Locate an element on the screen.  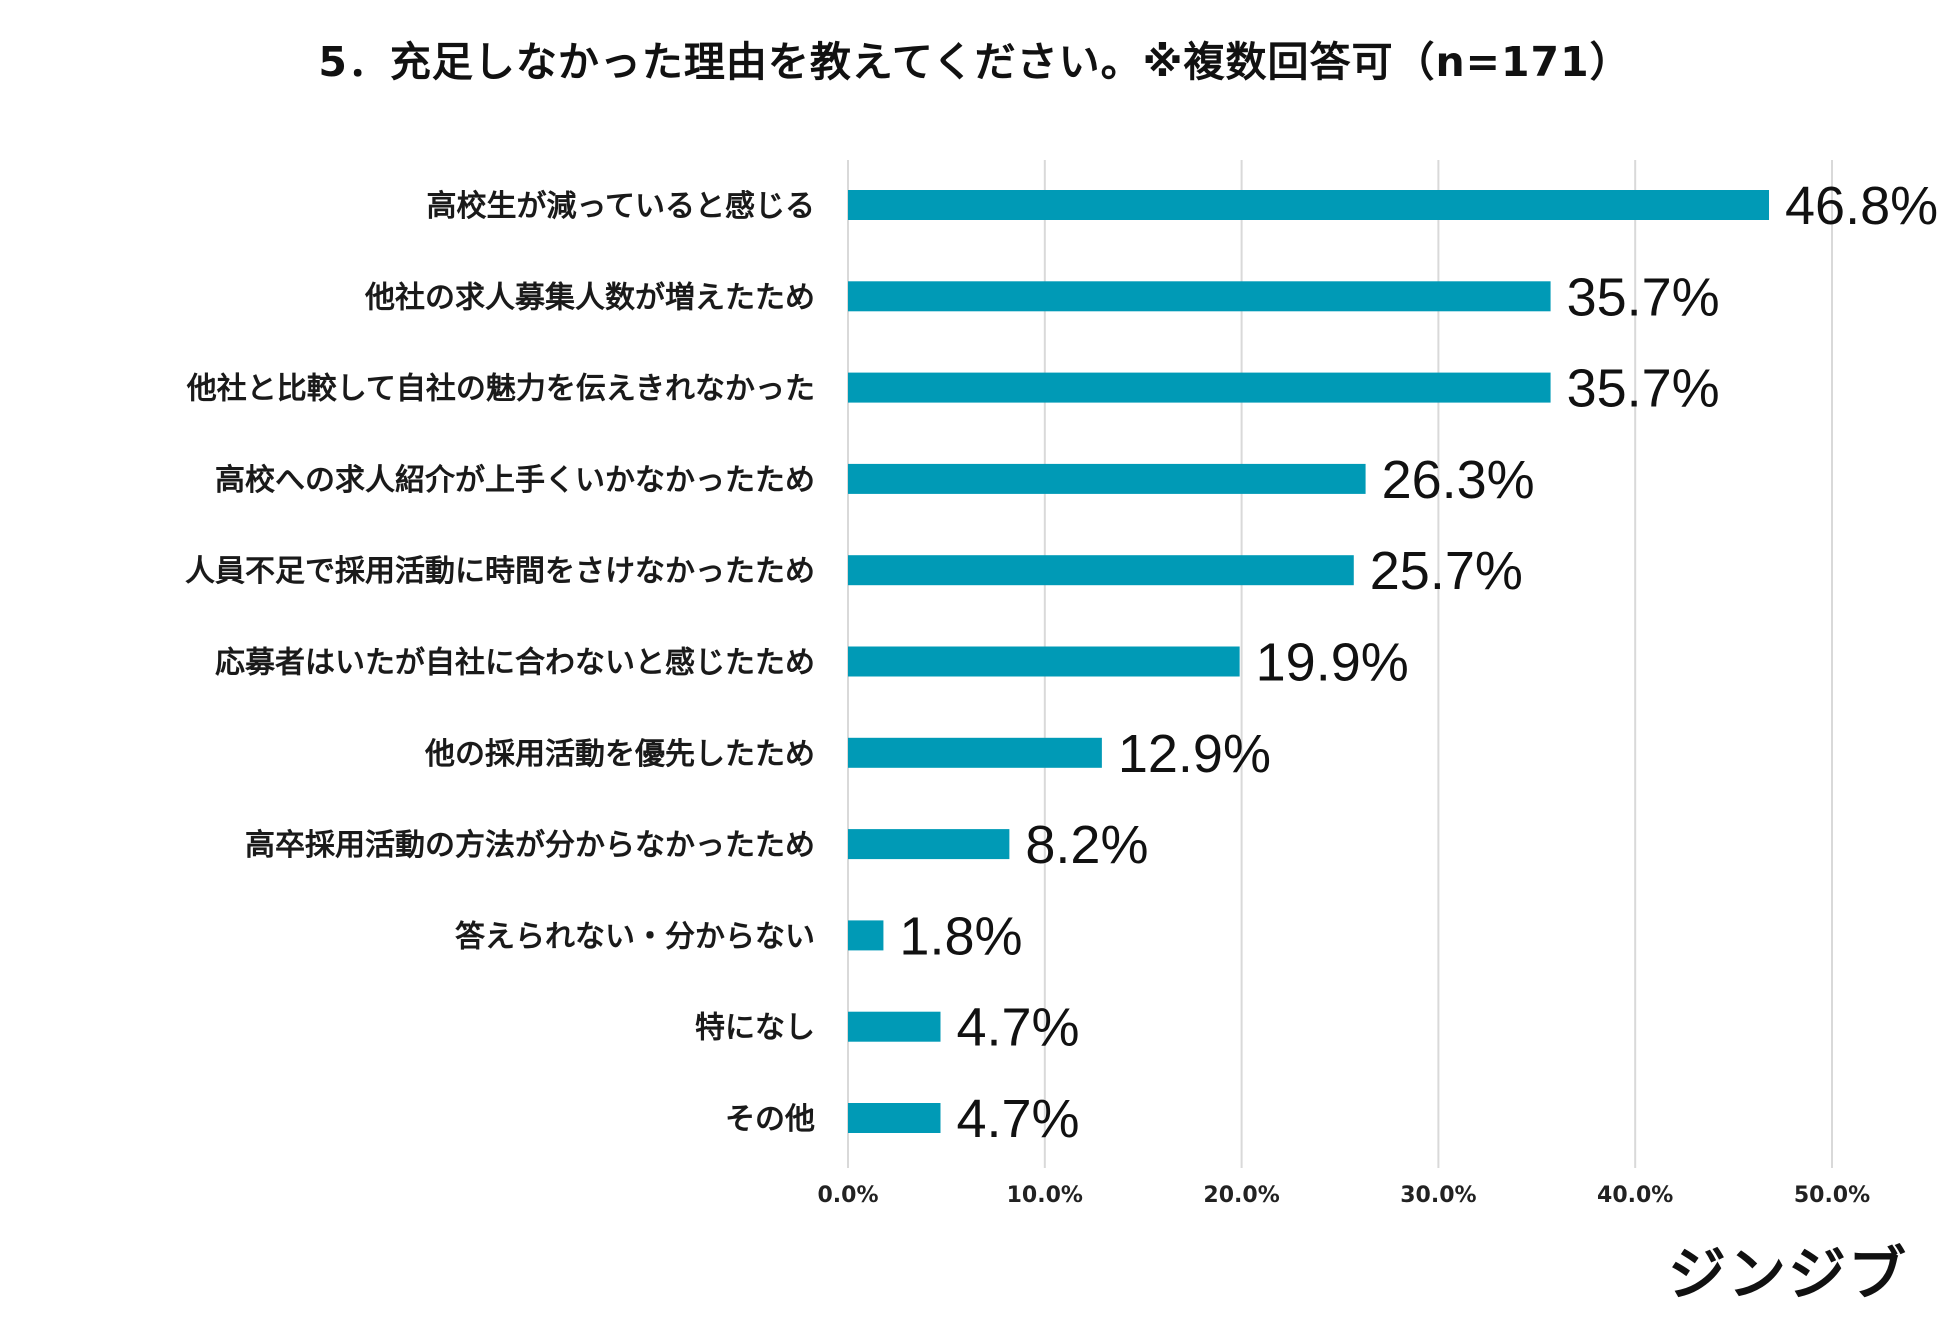
data-label: 8.2% is located at coordinates (1086, 845).